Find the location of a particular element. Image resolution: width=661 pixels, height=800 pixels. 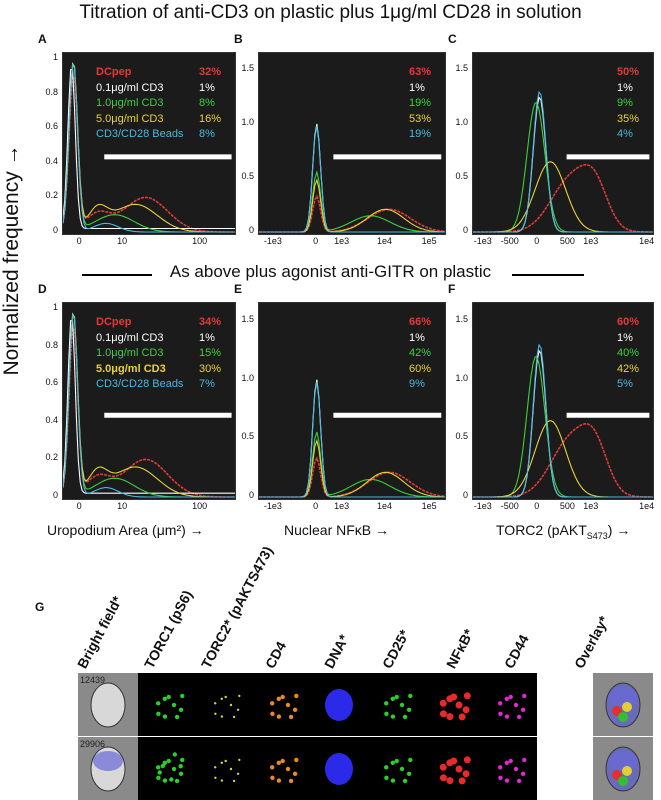

percentage-label: 16% is located at coordinates (210, 118).